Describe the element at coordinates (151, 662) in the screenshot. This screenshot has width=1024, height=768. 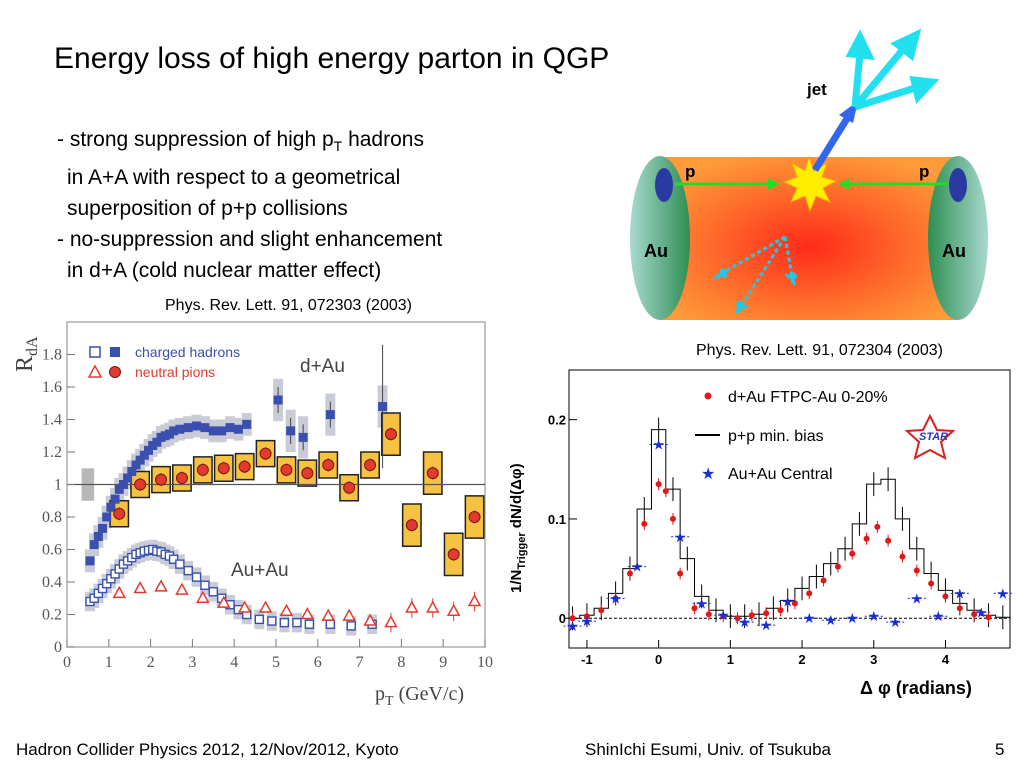
I see `x-tick-label: 2` at that location.